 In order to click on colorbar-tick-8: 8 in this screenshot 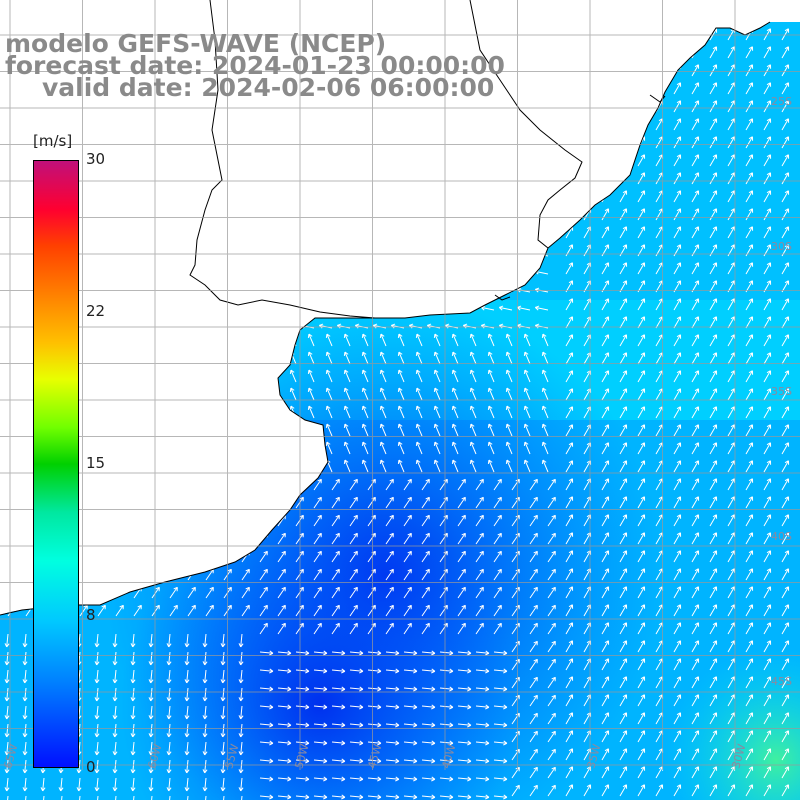, I will do `click(91, 615)`.